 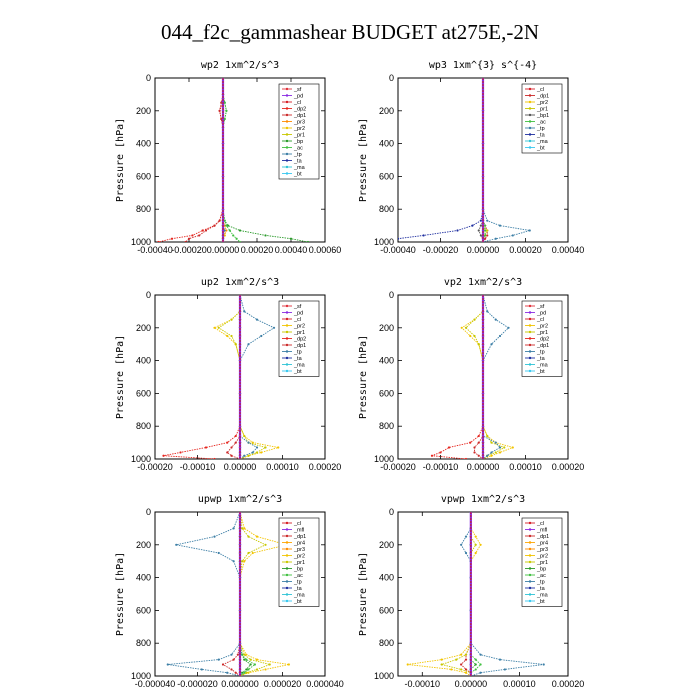 I want to click on x-tick-label: -0.00040, so click(x=155, y=250).